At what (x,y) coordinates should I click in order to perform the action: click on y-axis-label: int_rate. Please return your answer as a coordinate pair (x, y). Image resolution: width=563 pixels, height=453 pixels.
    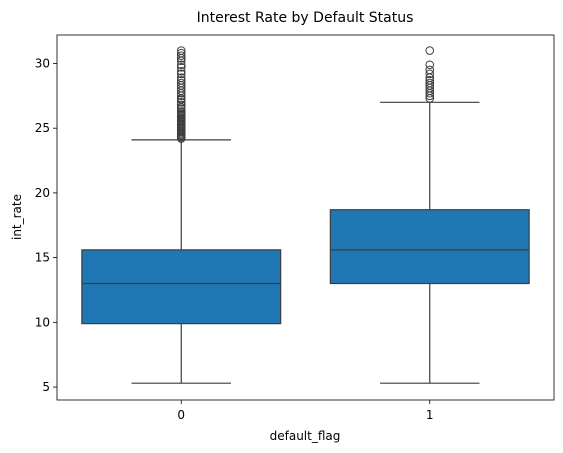
    Looking at the image, I should click on (17, 217).